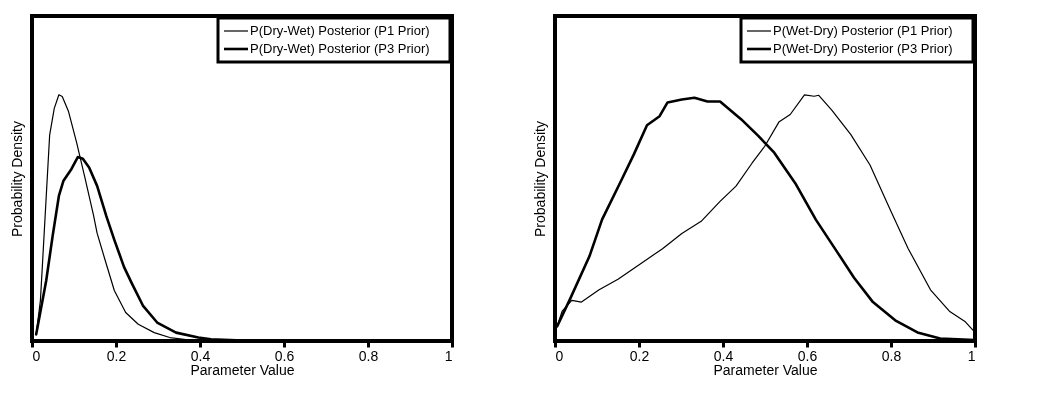 The width and height of the screenshot is (1058, 410). I want to click on legend-label: P(Wet-Dry) Posterior (P1 Prior), so click(863, 30).